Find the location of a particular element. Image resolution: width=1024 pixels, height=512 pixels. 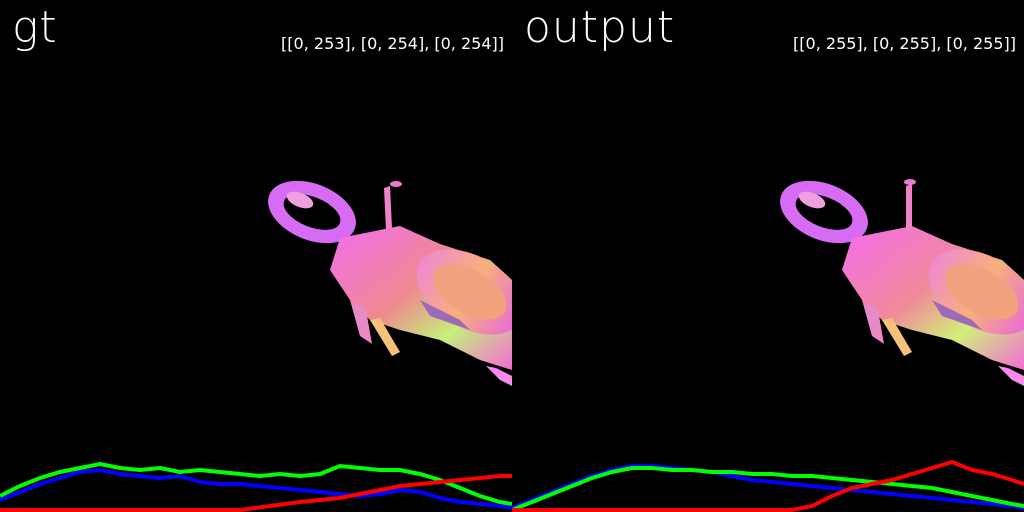

gt-histogram is located at coordinates (256, 486).